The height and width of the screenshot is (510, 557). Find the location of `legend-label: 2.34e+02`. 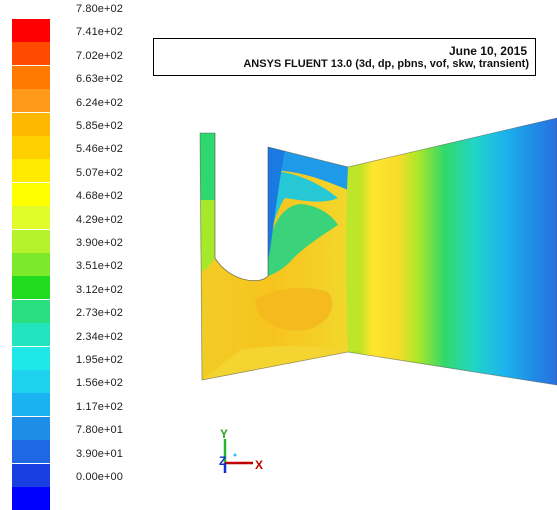

legend-label: 2.34e+02 is located at coordinates (99, 336).